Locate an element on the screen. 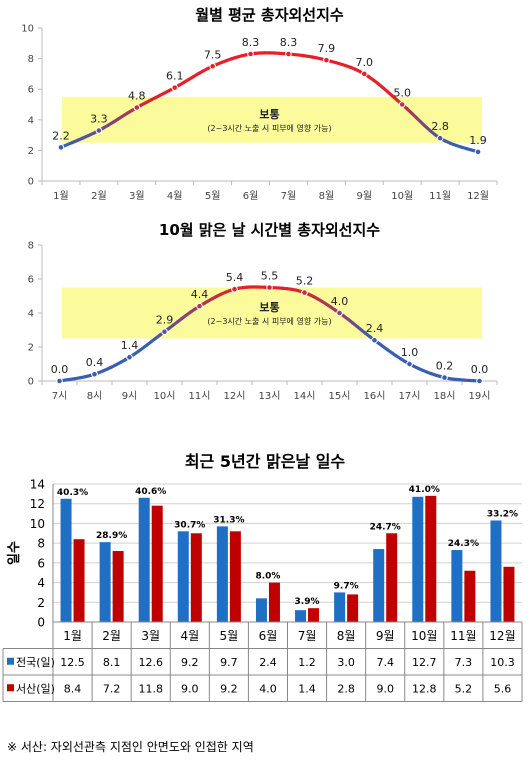 Image resolution: width=531 pixels, height=761 pixels. table-cell: 9.2 is located at coordinates (190, 662).